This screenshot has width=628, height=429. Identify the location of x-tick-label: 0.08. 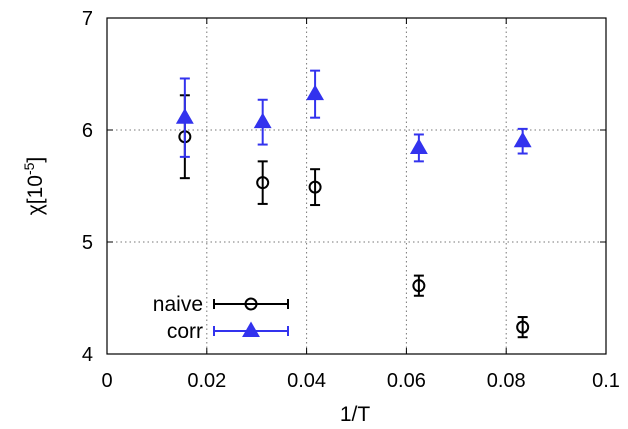
(506, 381).